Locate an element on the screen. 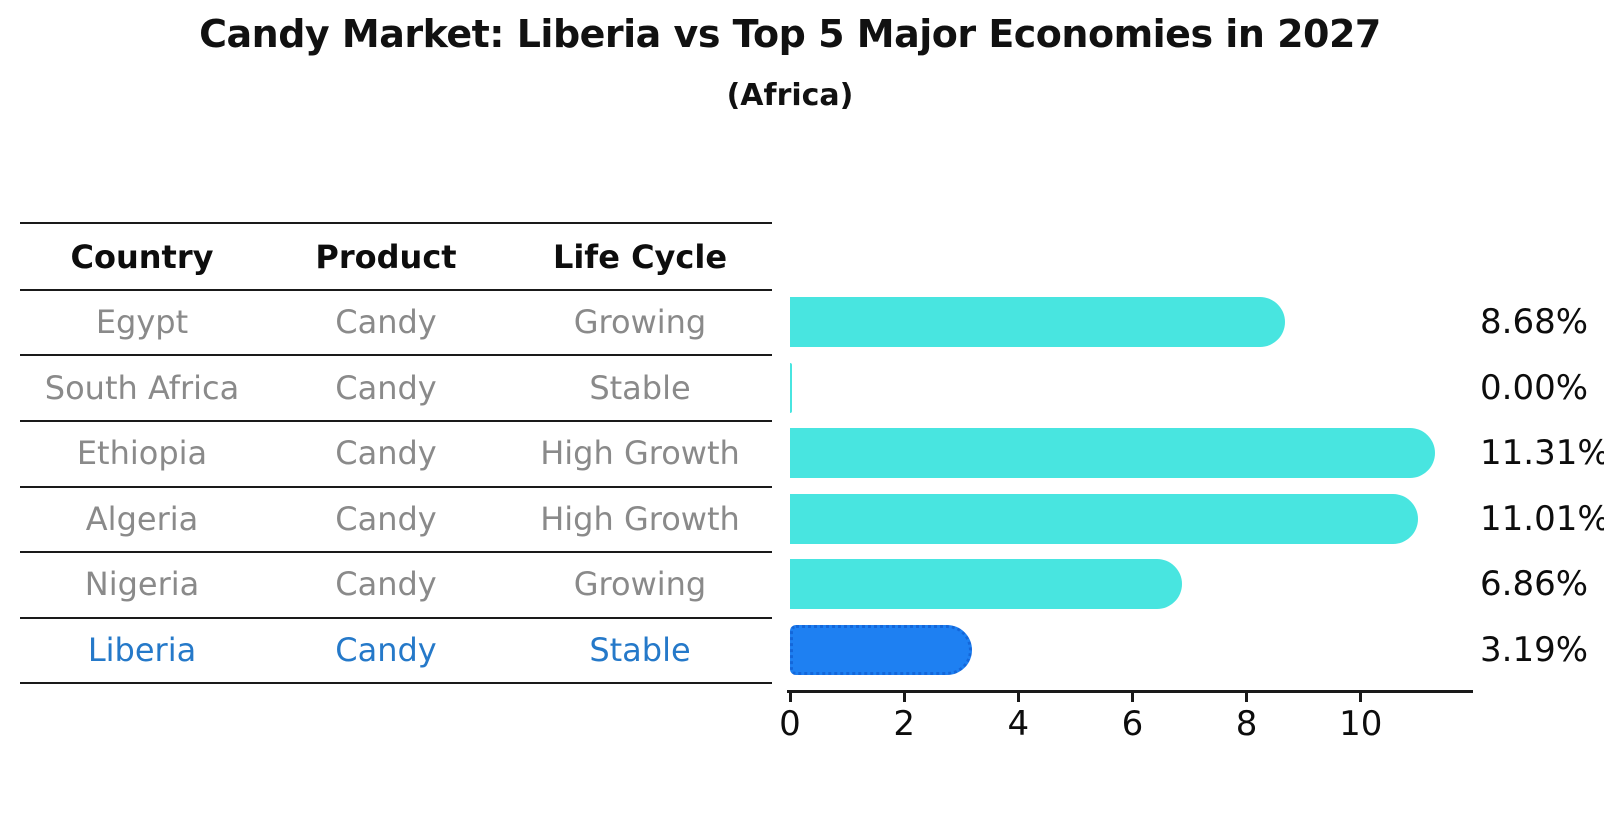  column-header-life-cycle: Life Cycle is located at coordinates (640, 256).